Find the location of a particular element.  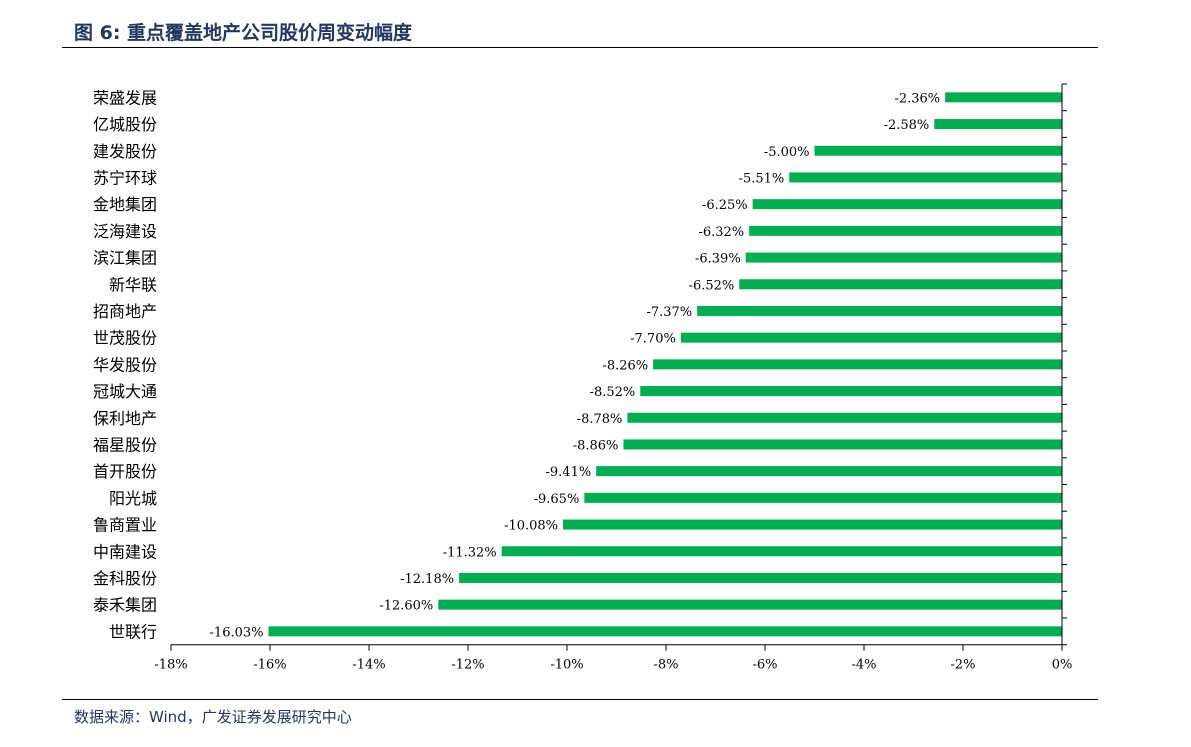

category-label: 滨江集团 is located at coordinates (125, 258).